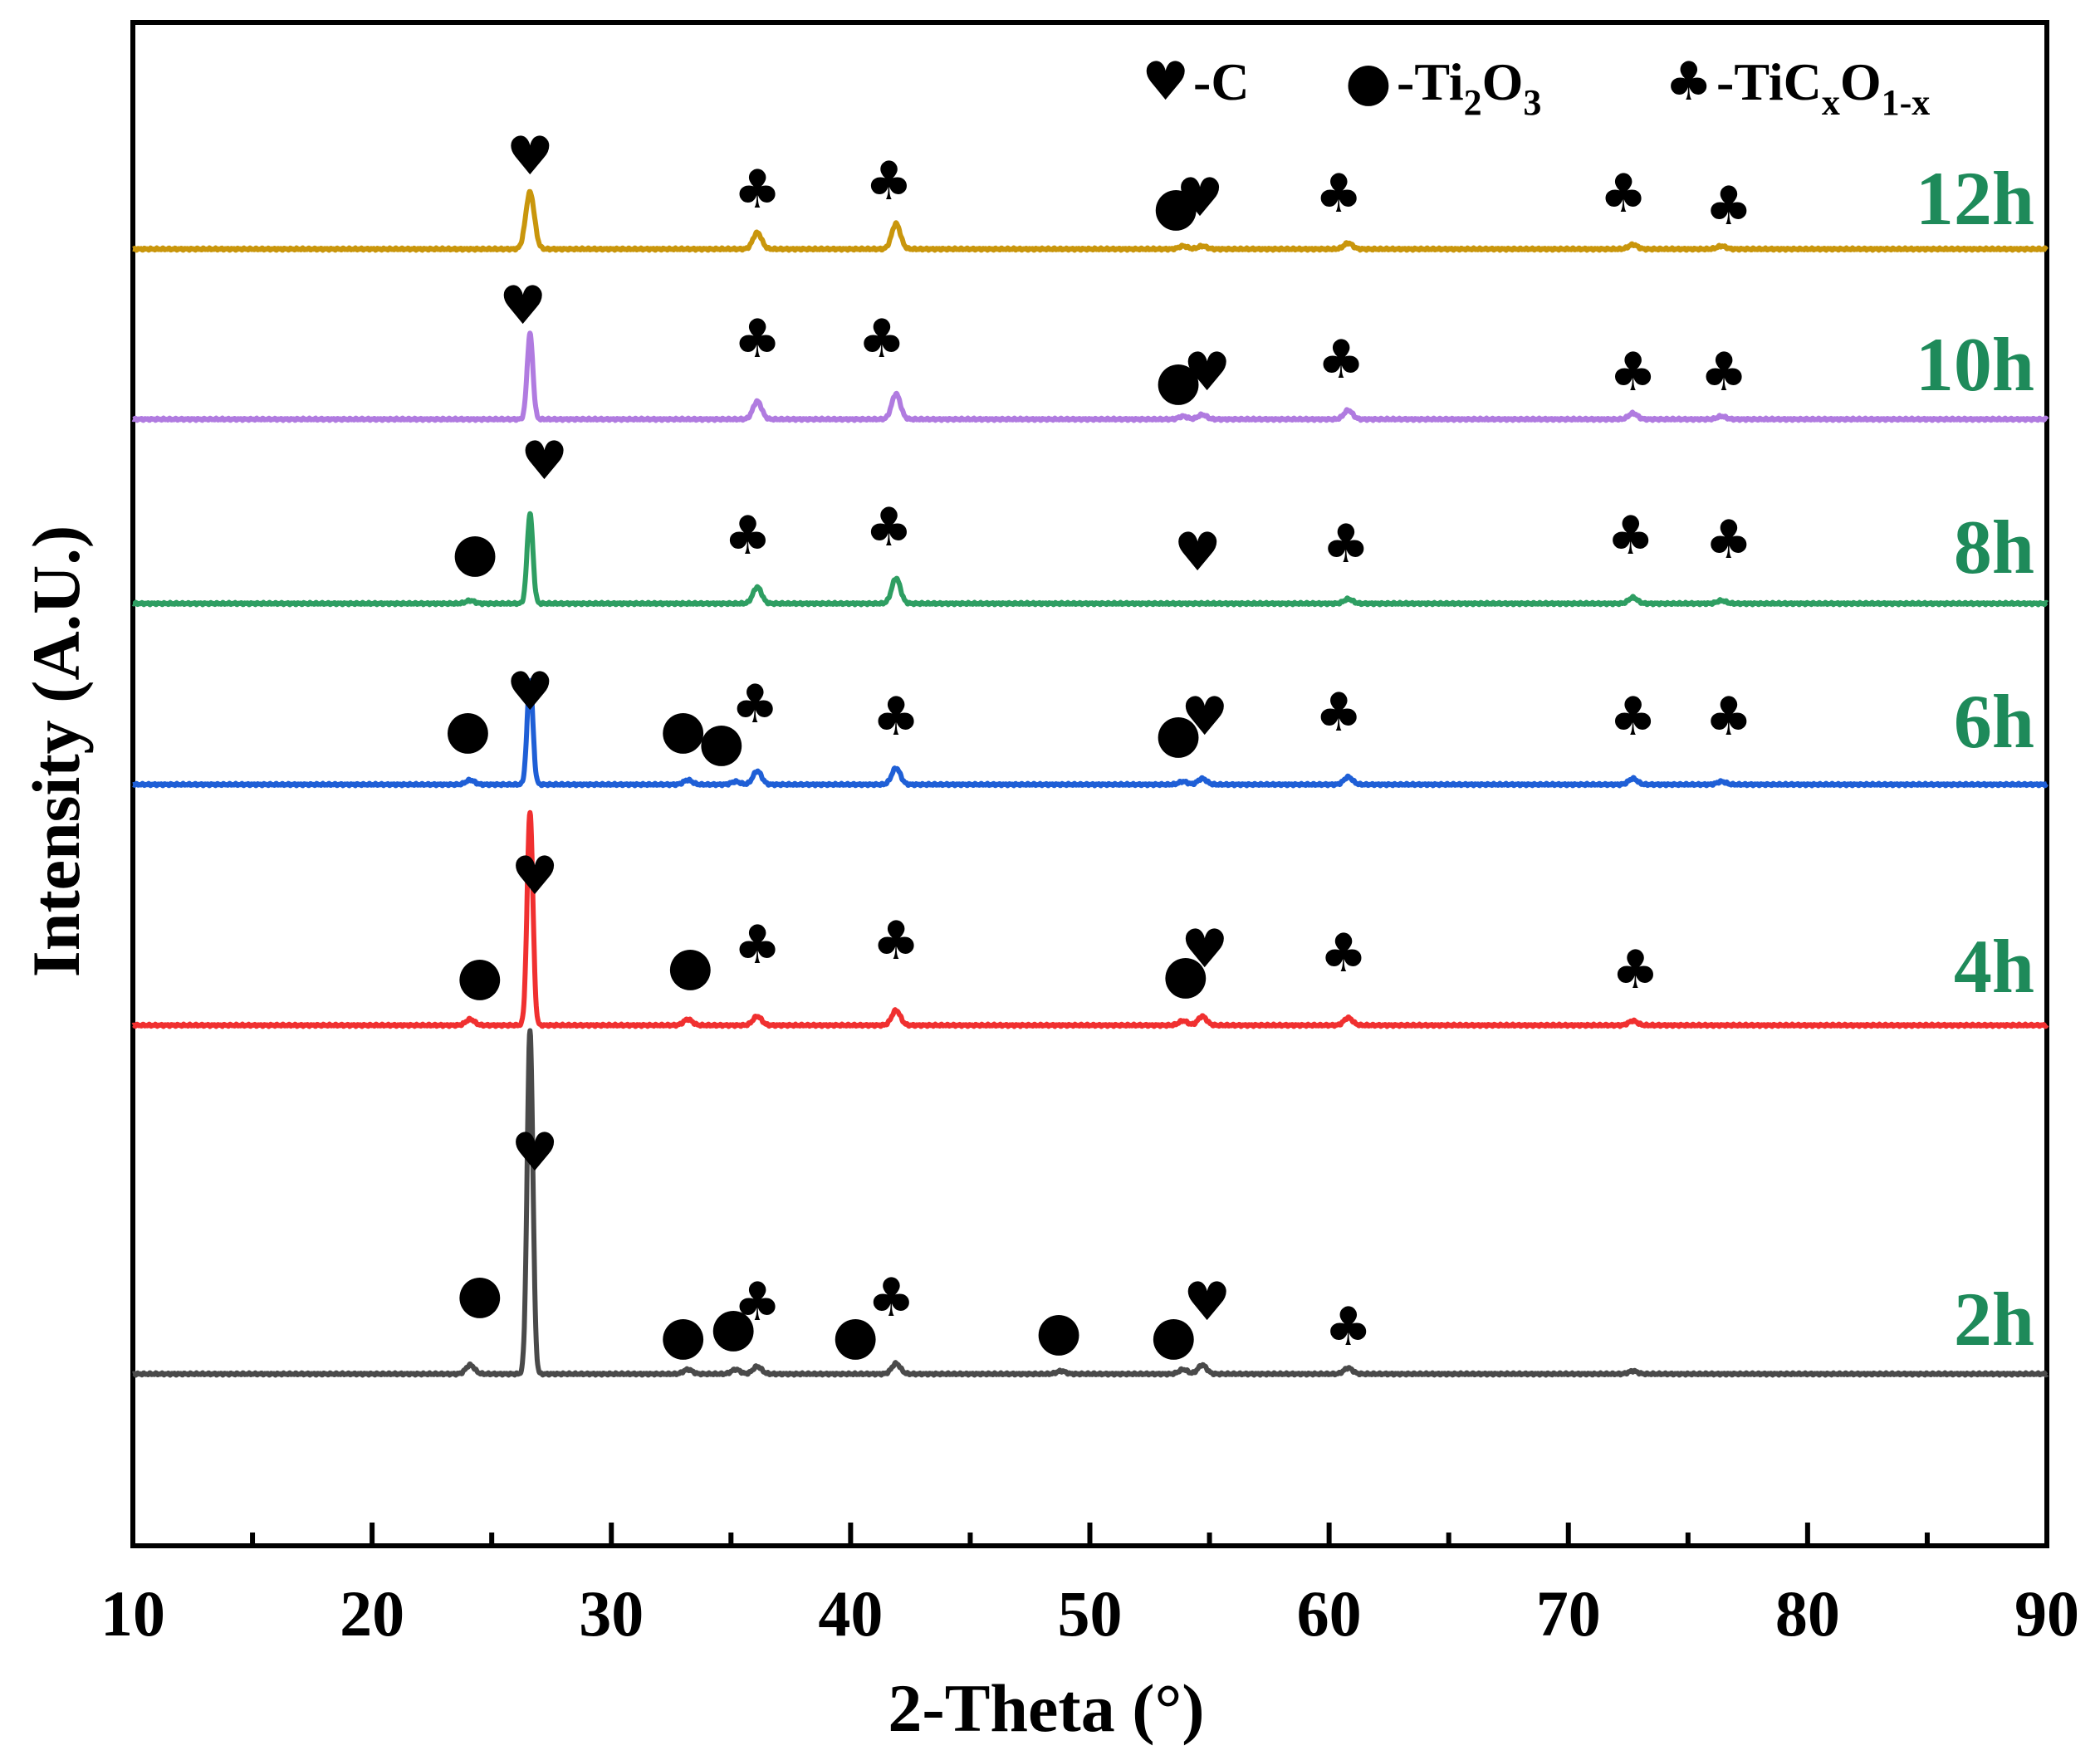 This screenshot has height=1755, width=2100. What do you see at coordinates (56, 752) in the screenshot?
I see `y-axis-label: Intensity (A.U.)` at bounding box center [56, 752].